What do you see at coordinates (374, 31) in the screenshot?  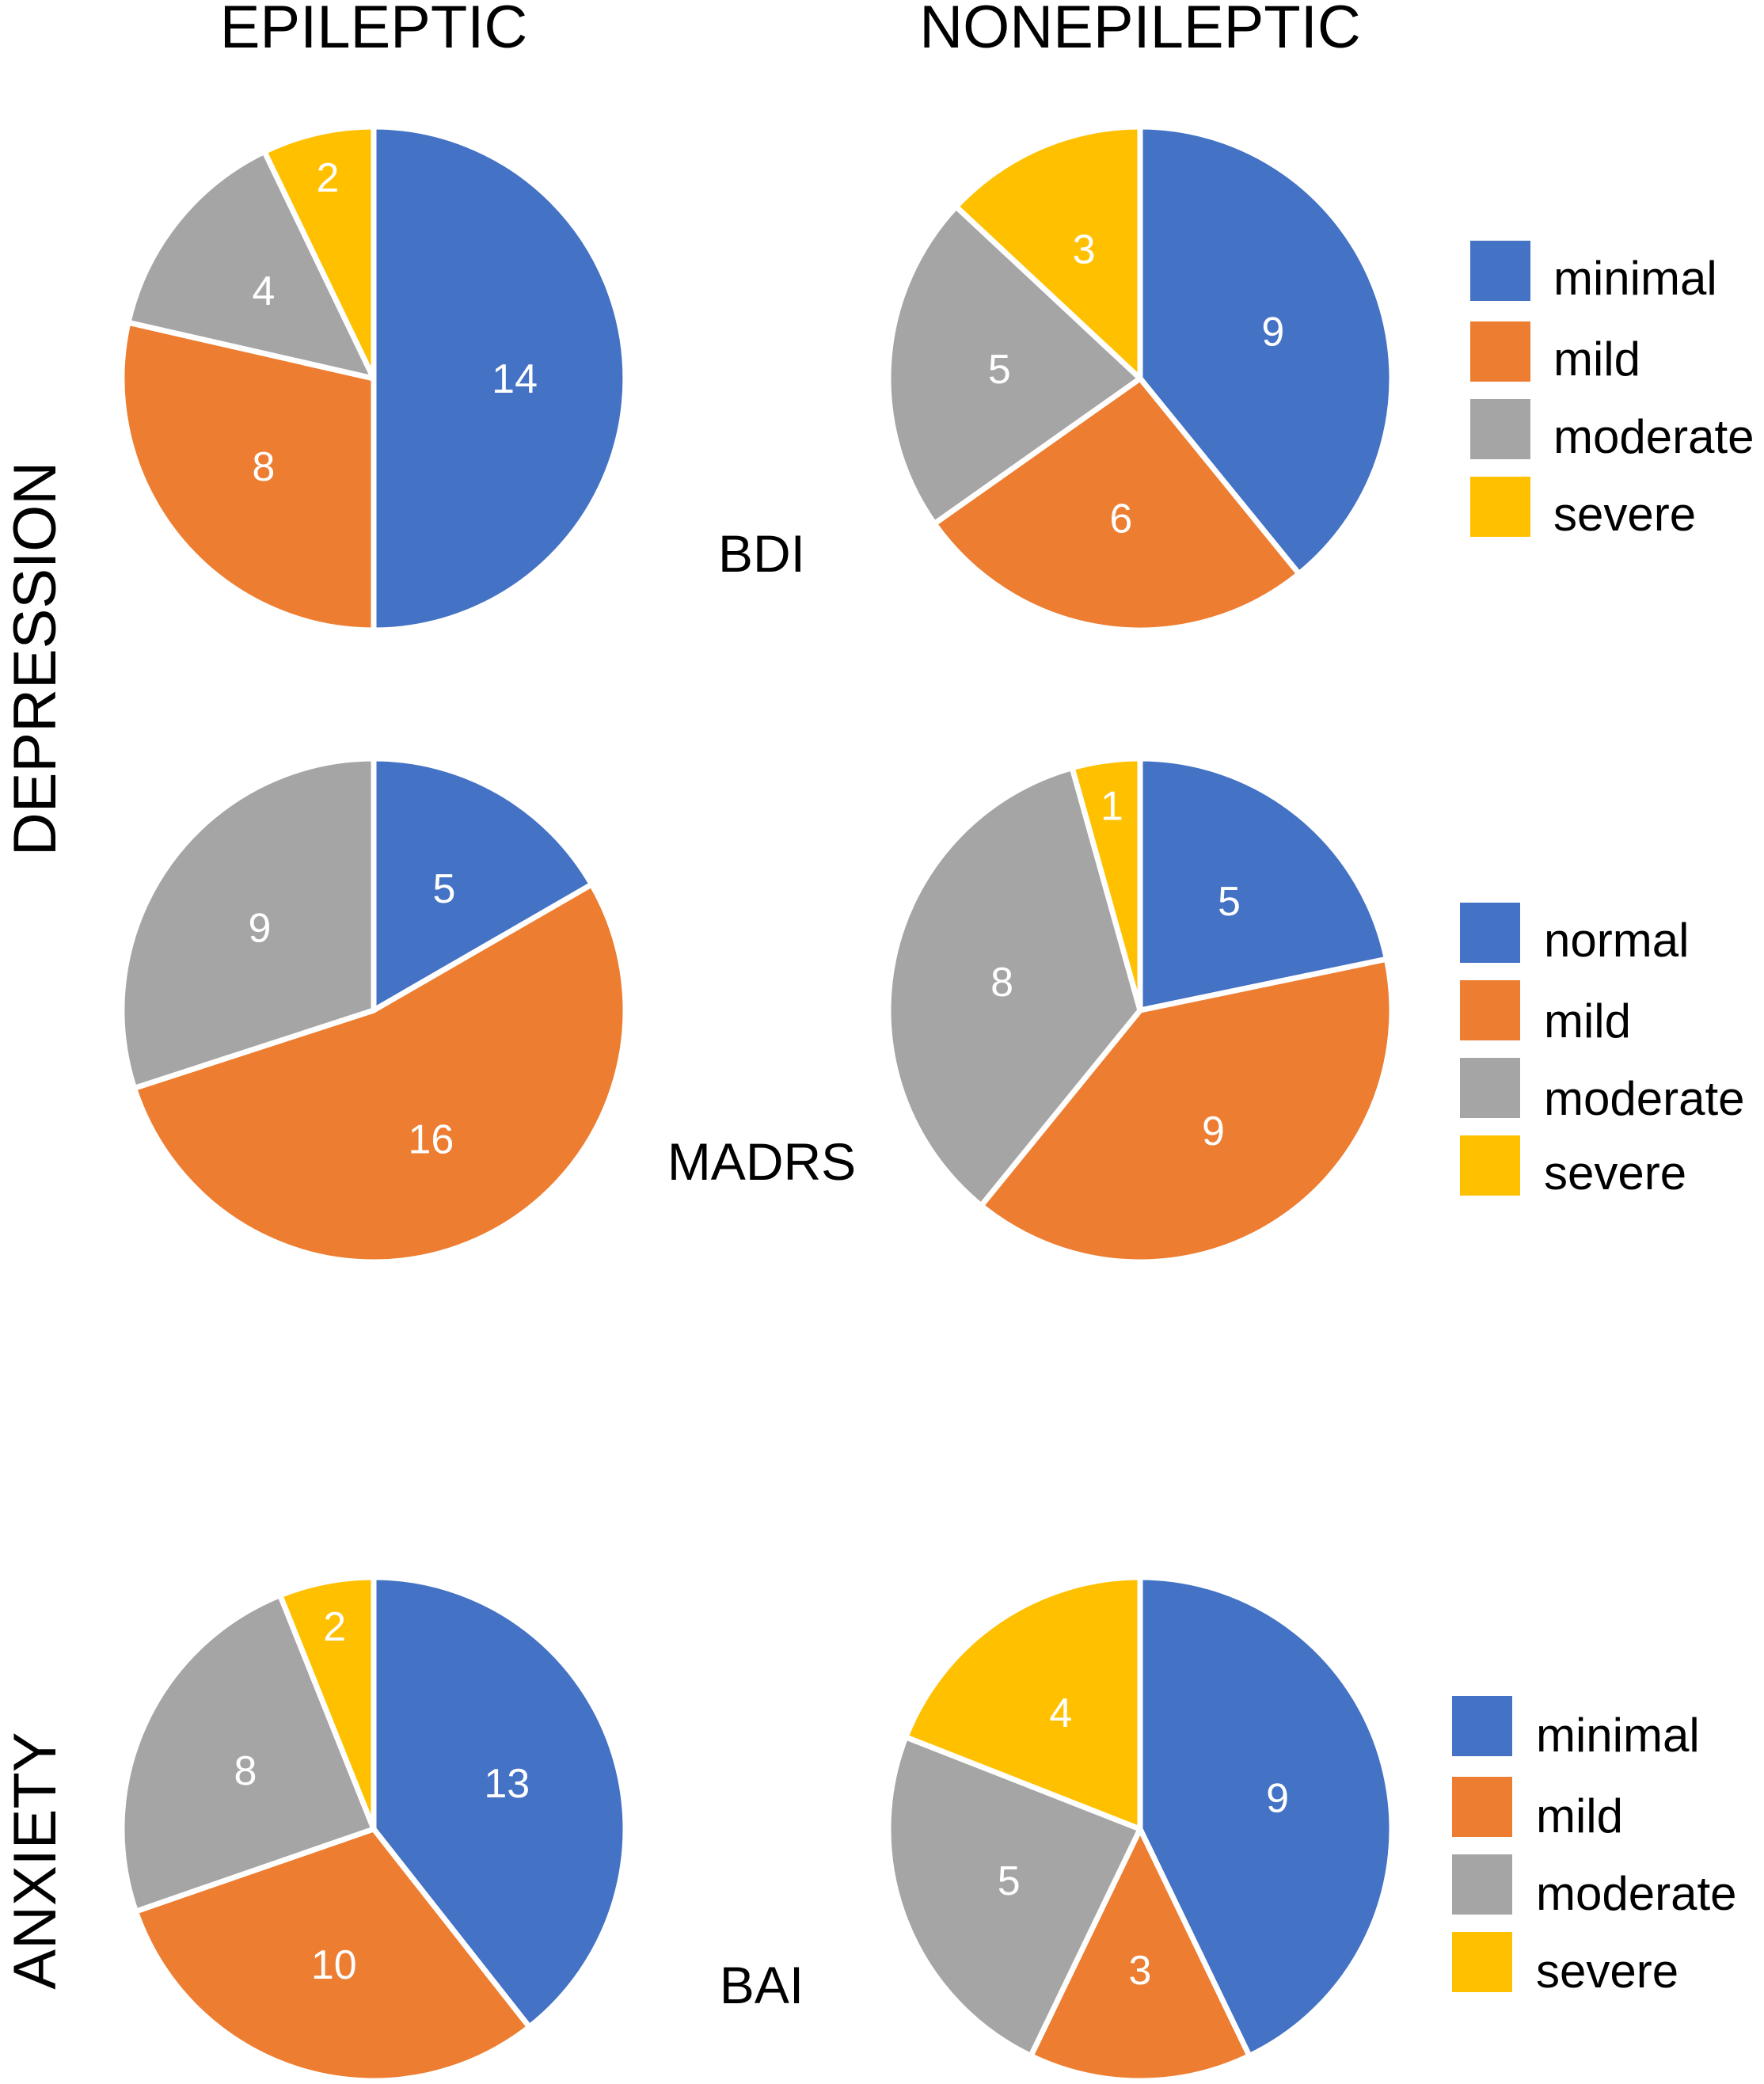 I see `header-epileptic: EPILEPTIC` at bounding box center [374, 31].